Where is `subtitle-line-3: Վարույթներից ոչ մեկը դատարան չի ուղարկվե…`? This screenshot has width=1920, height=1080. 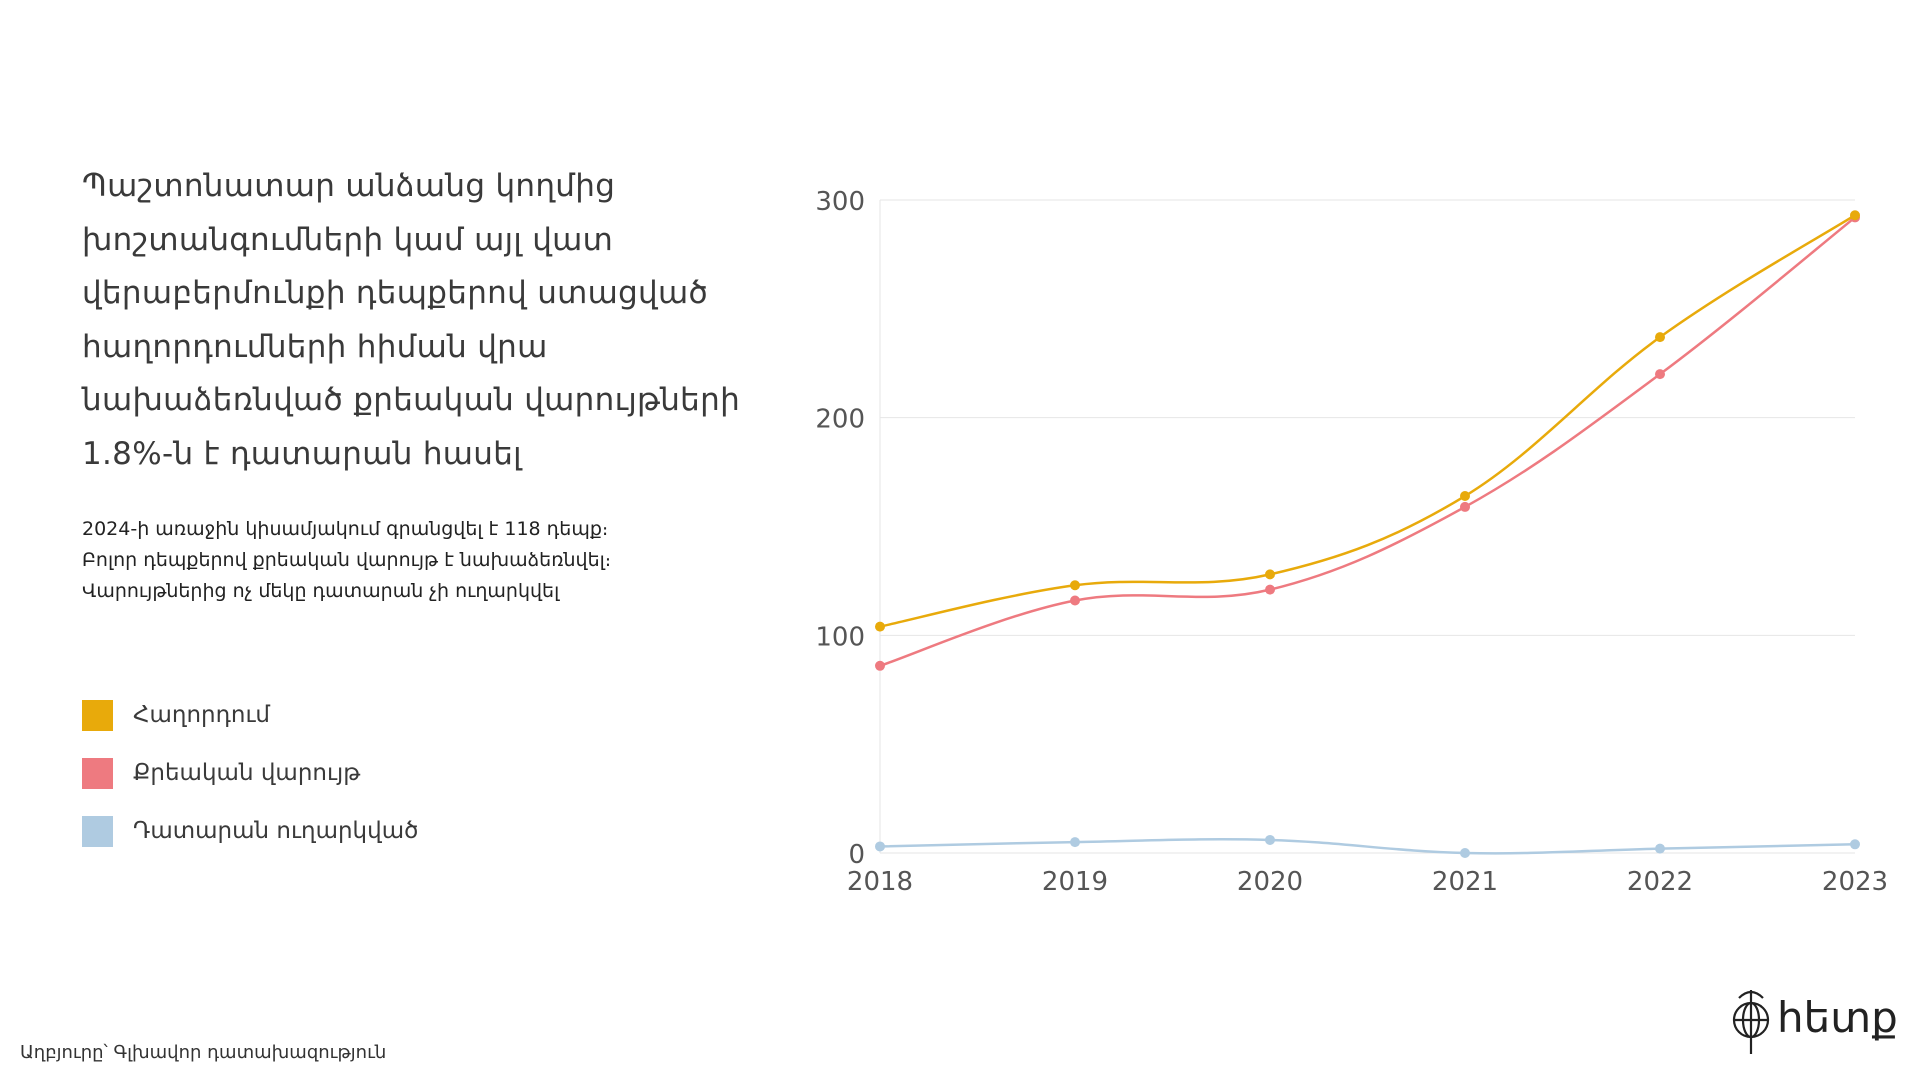
subtitle-line-3: Վարույթներից ոչ մեկը դատարան չի ուղարկվե… is located at coordinates (321, 591).